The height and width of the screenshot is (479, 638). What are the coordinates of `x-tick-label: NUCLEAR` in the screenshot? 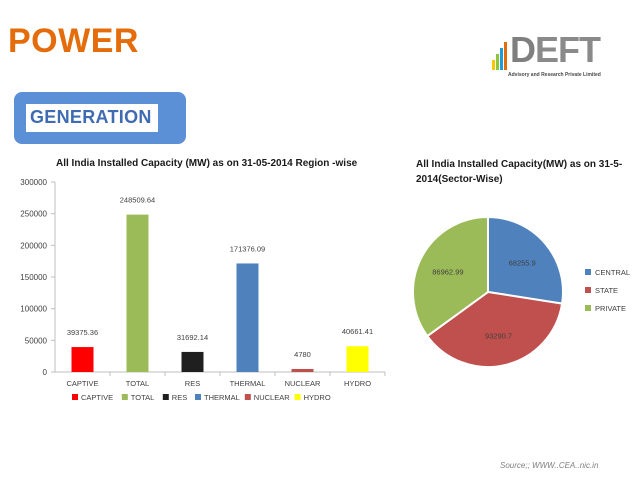 It's located at (303, 383).